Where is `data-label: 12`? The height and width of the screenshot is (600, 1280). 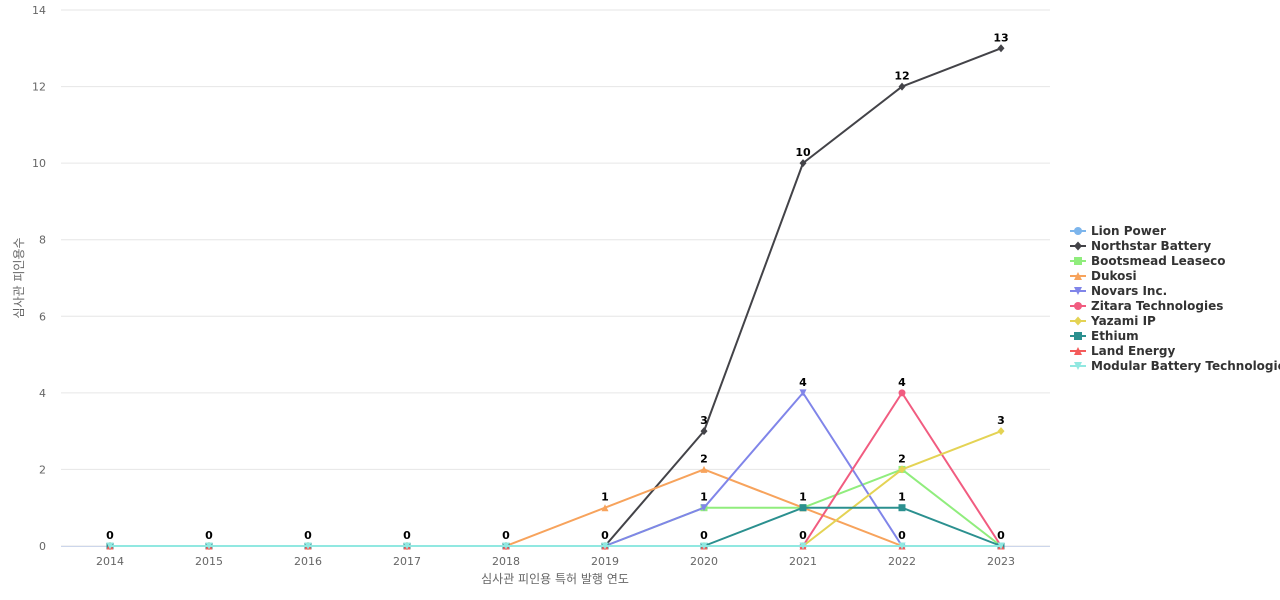
data-label: 12 is located at coordinates (901, 76).